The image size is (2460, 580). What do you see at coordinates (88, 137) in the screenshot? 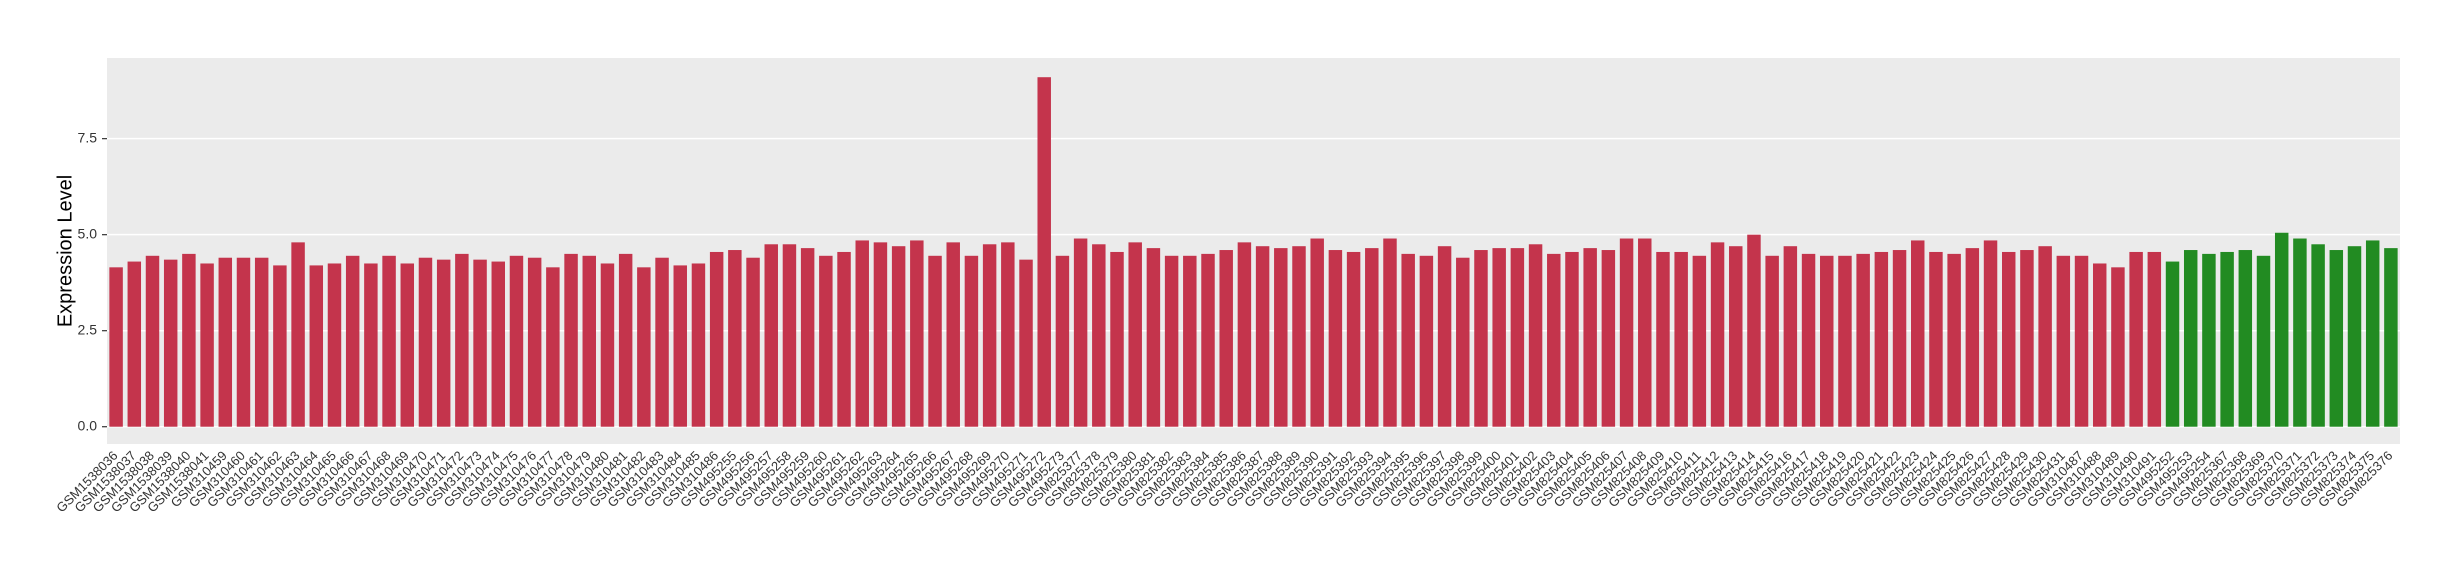
I see `y-tick-label: 7.5` at bounding box center [88, 137].